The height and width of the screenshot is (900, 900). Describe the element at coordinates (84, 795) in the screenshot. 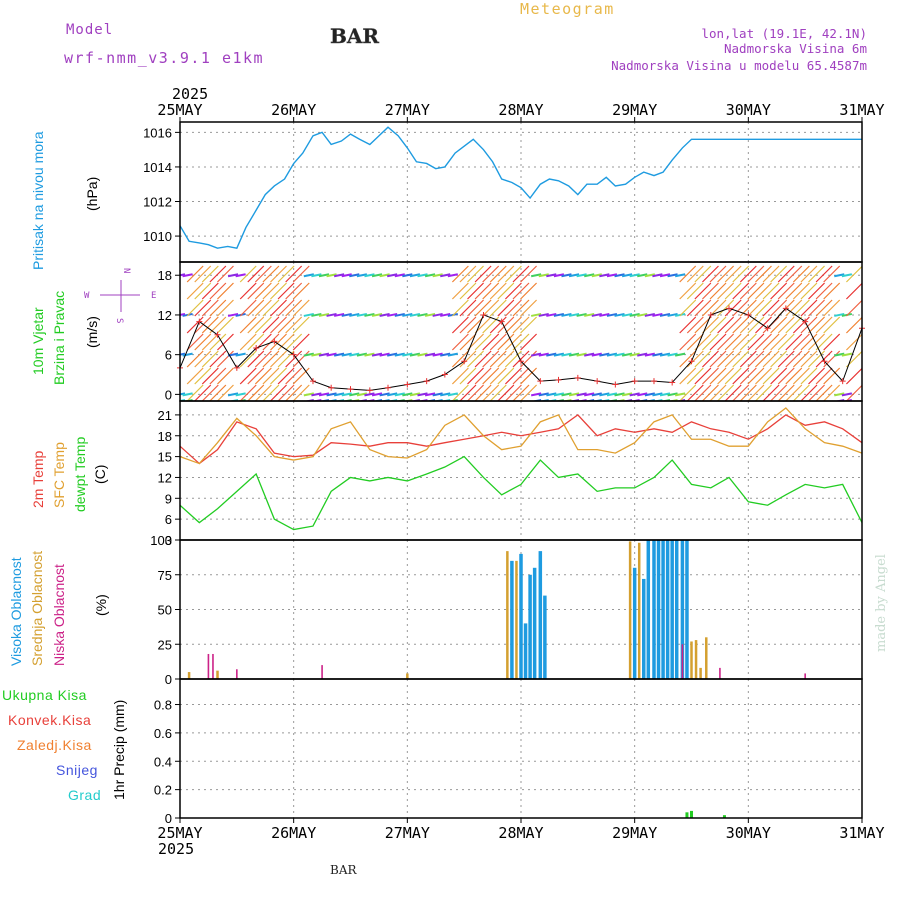

I see `legend-grad: Grad` at that location.